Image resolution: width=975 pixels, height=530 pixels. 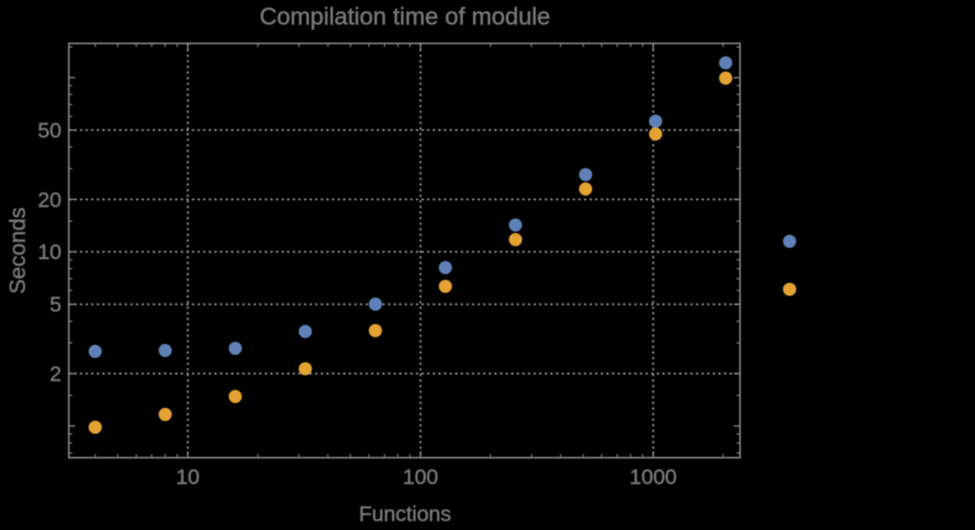 What do you see at coordinates (50, 200) in the screenshot?
I see `svg-text: 20` at bounding box center [50, 200].